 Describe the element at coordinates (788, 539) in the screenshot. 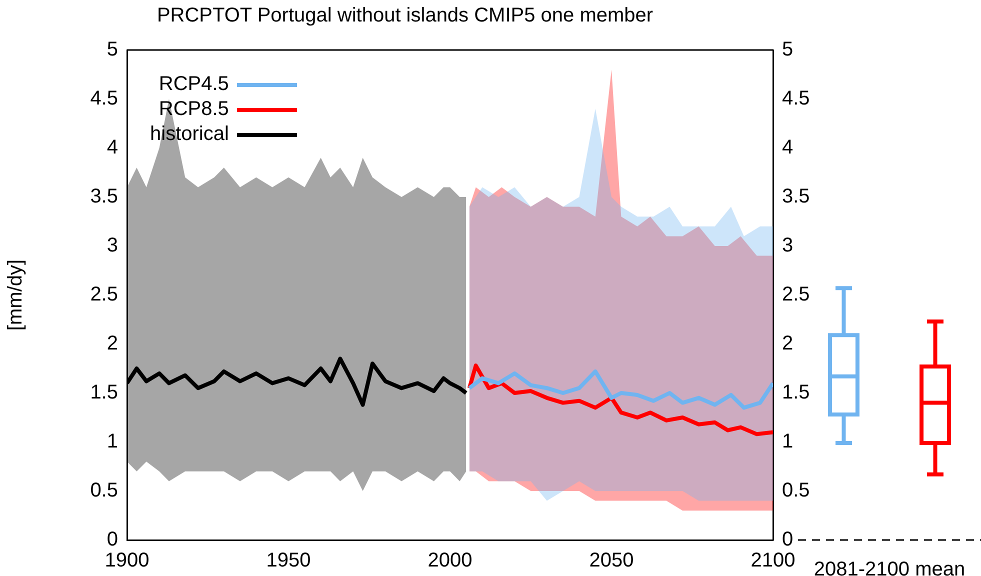

I see `y2-tick-label: 0` at that location.